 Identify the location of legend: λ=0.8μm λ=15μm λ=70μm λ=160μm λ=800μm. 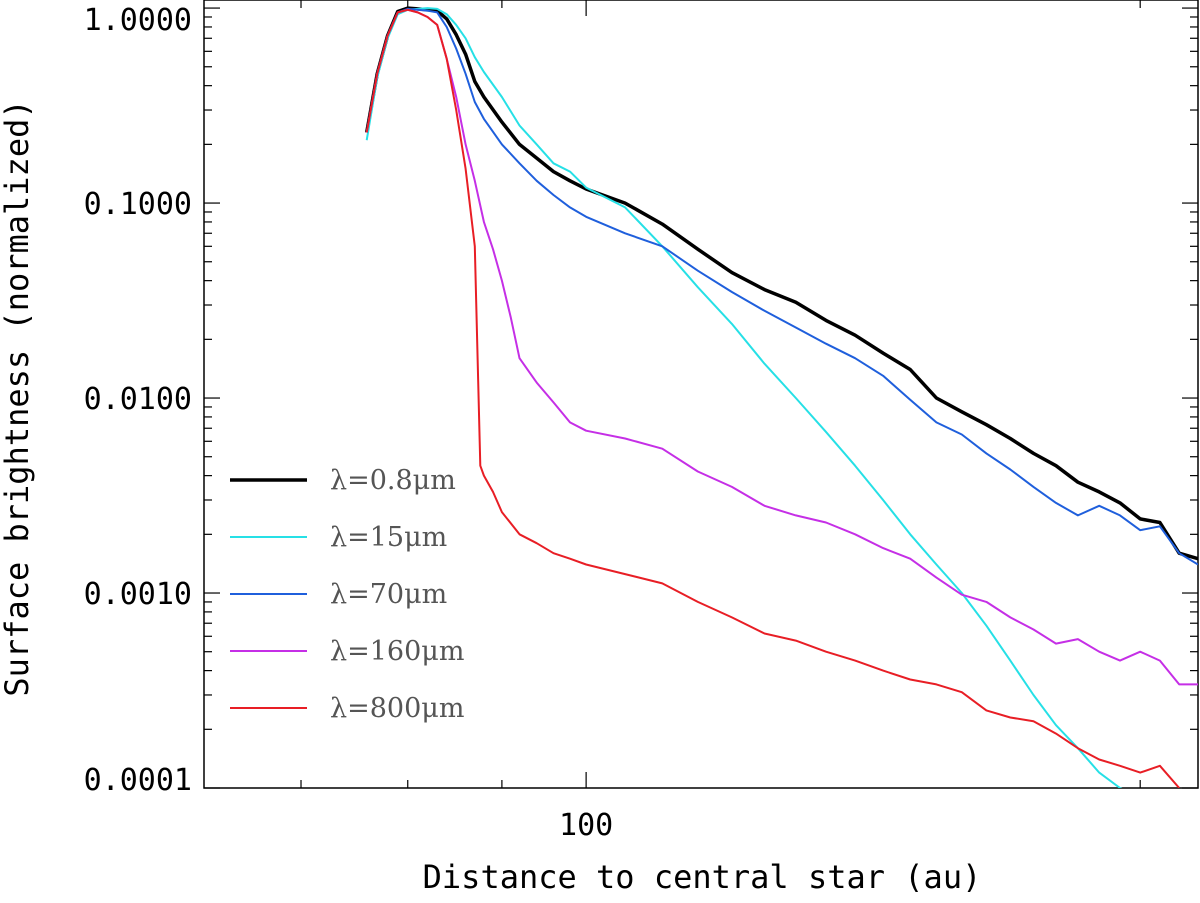
(347, 594).